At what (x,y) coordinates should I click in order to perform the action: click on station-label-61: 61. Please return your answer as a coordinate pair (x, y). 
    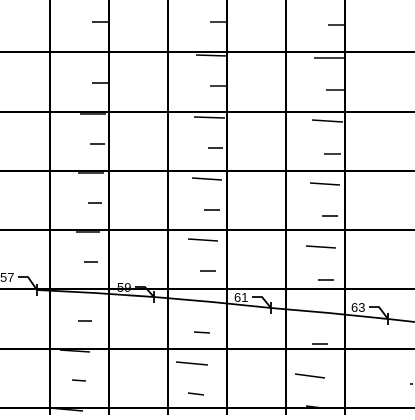
    Looking at the image, I should click on (241, 297).